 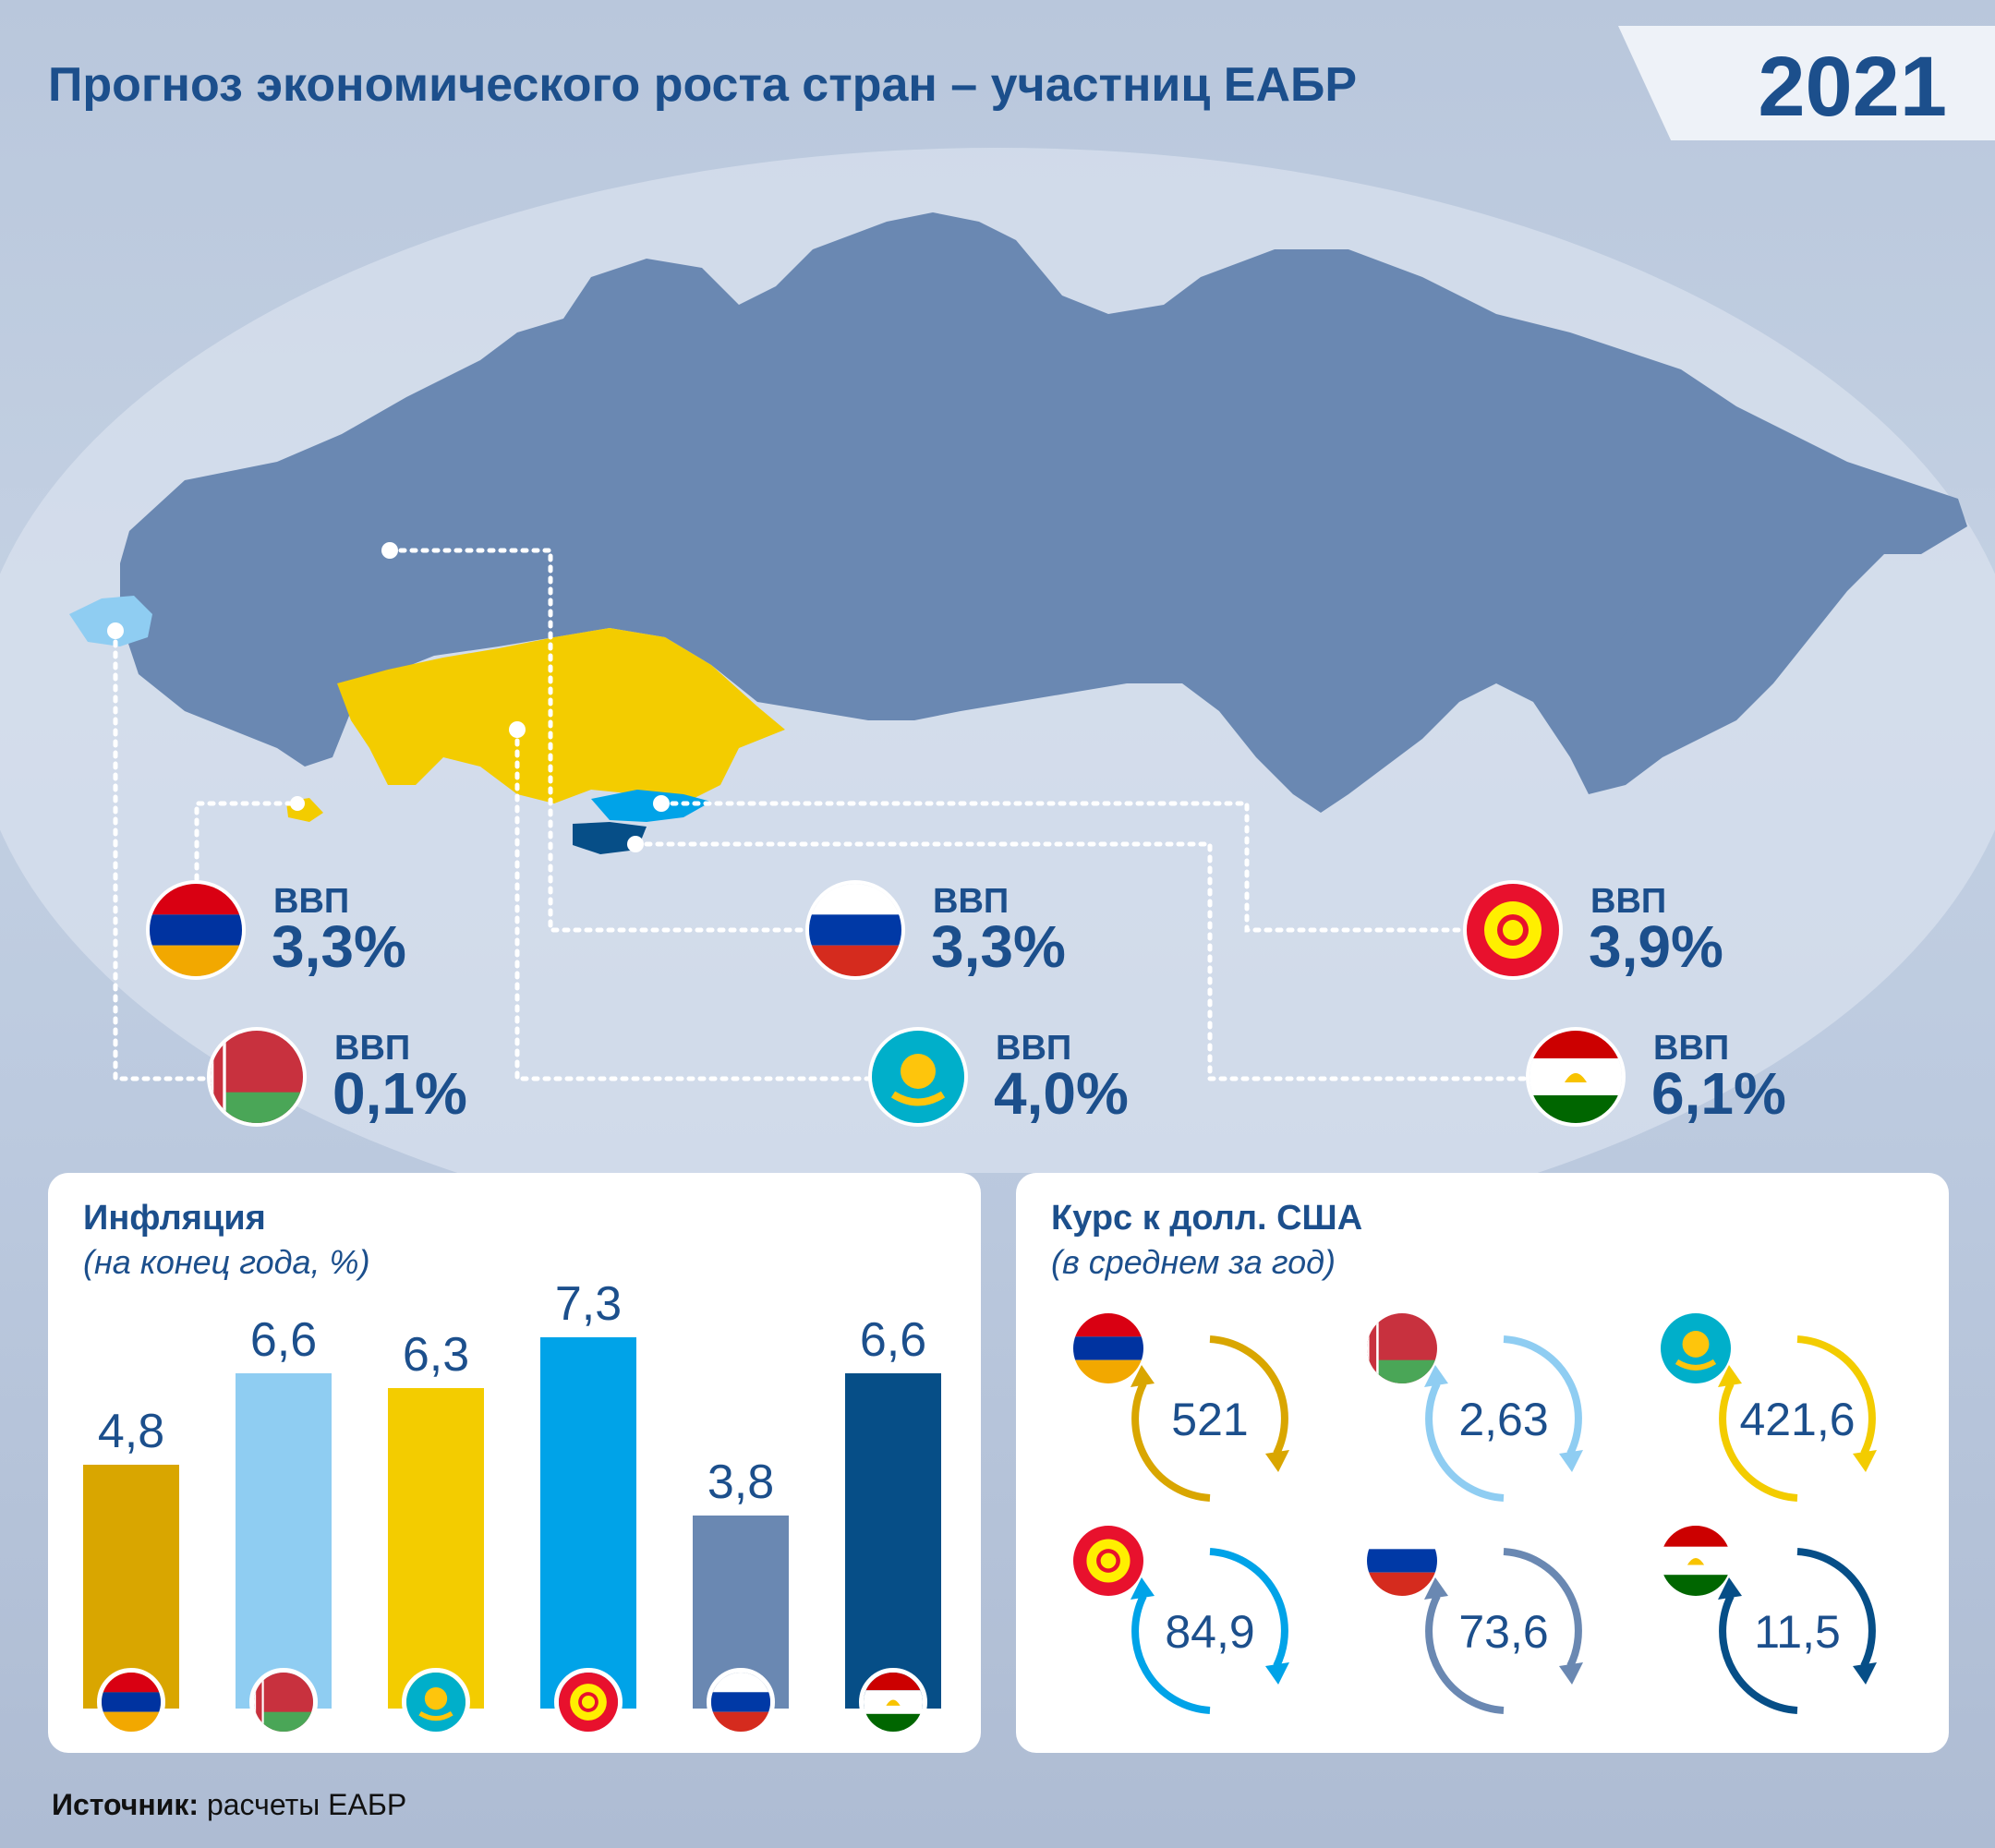 I want to click on marker-tajikistan, so click(x=635, y=844).